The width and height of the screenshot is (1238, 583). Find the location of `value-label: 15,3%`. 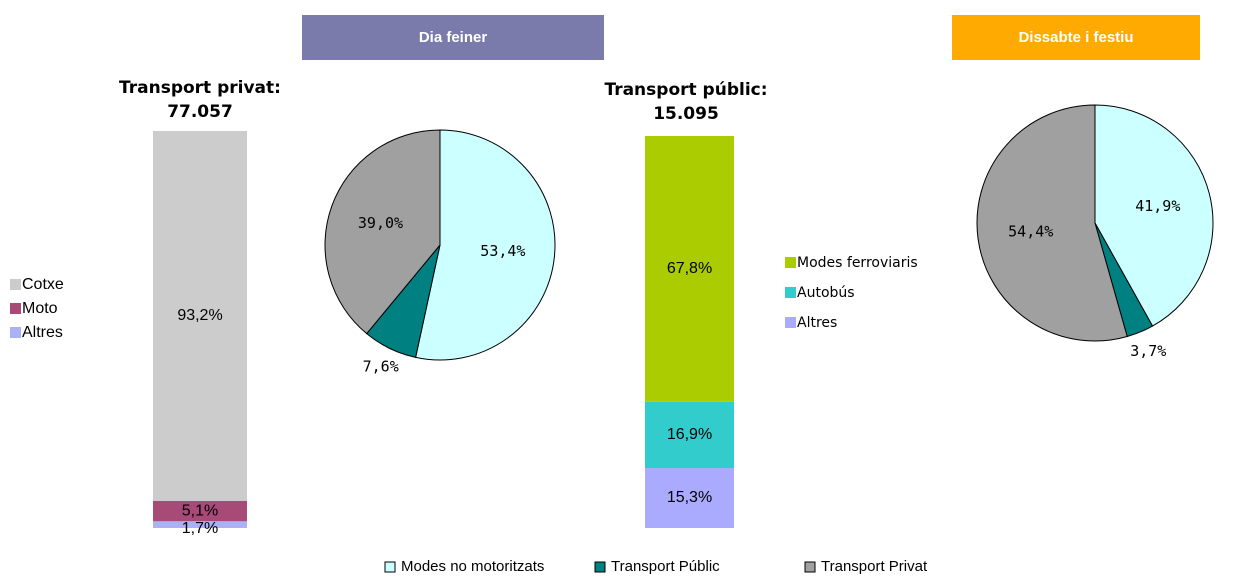

value-label: 15,3% is located at coordinates (689, 497).